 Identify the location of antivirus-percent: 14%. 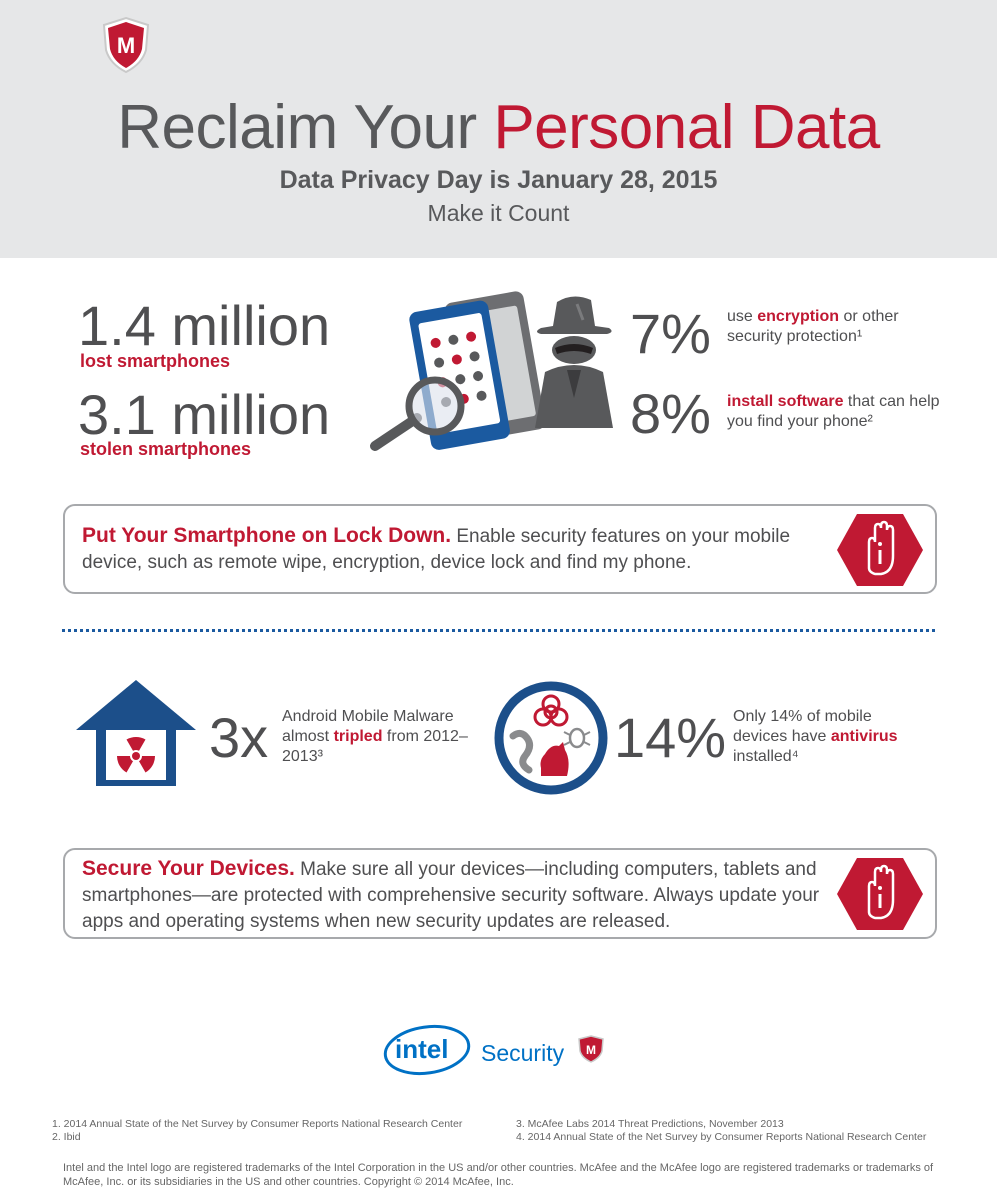
(670, 737).